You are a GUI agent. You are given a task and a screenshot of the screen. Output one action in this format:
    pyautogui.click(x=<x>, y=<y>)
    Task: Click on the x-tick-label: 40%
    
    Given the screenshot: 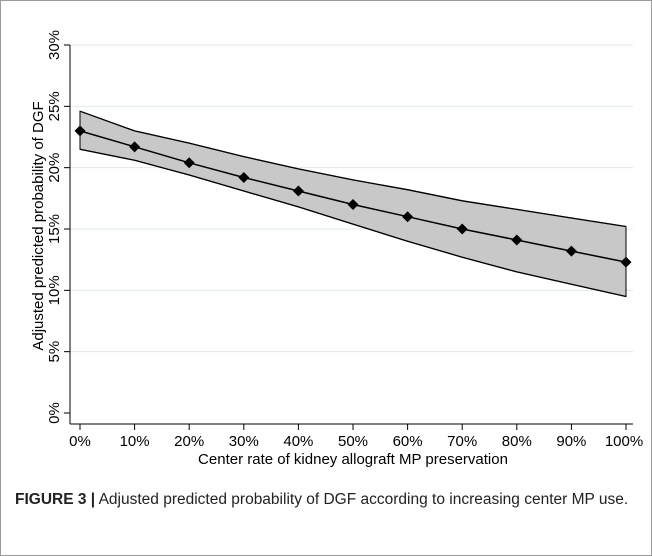 What is the action you would take?
    pyautogui.click(x=298, y=441)
    